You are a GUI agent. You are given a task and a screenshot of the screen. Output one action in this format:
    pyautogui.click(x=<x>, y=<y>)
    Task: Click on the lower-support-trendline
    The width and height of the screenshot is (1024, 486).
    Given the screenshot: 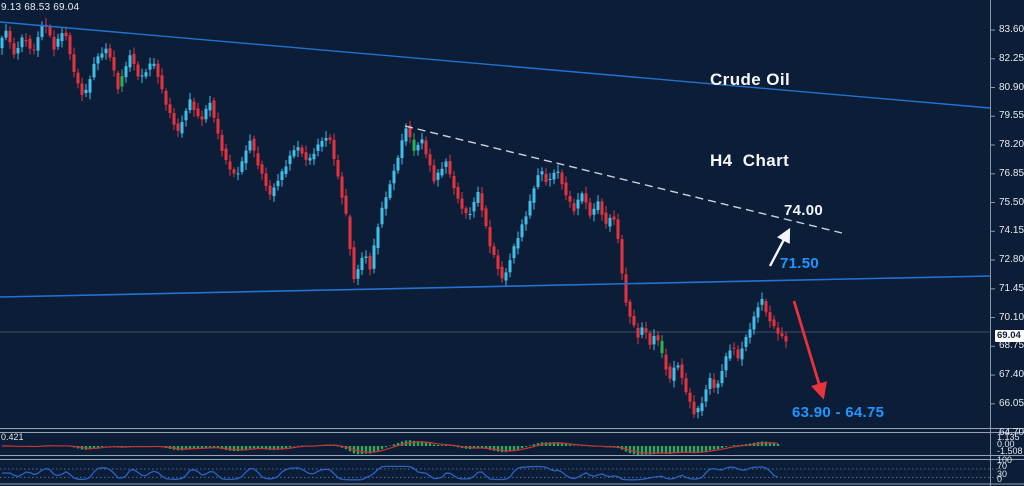 What is the action you would take?
    pyautogui.click(x=495, y=286)
    